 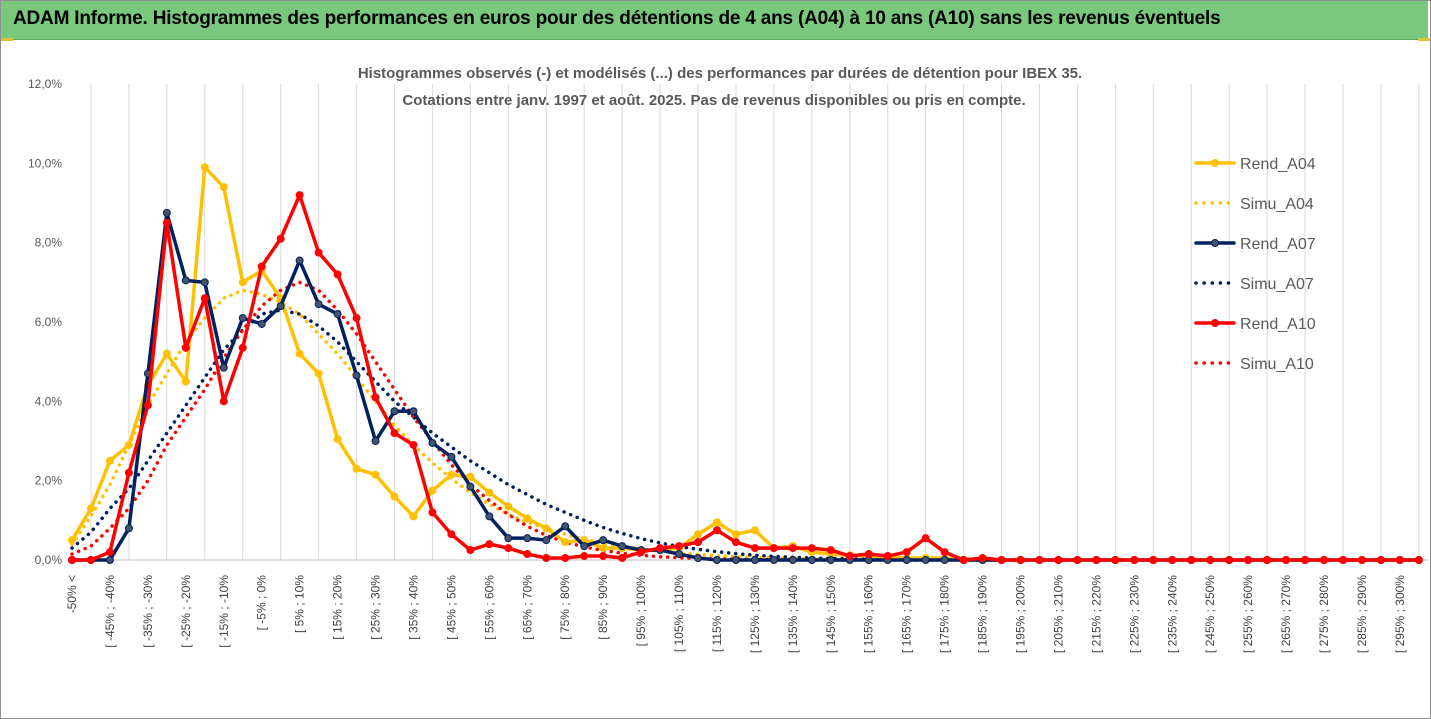 I want to click on x-tick-label: [ 255% ; 260%, so click(x=1248, y=614).